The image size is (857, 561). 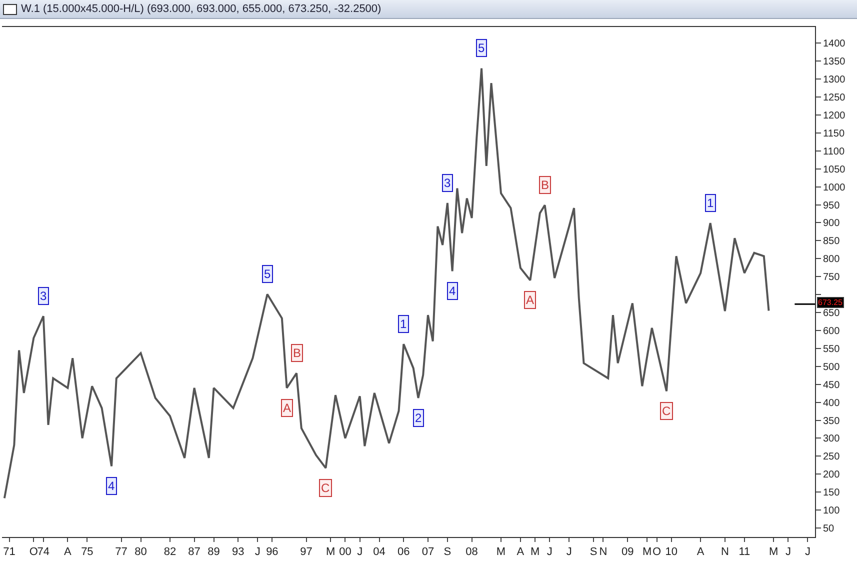 What do you see at coordinates (831, 403) in the screenshot?
I see `y-tick-label: 400` at bounding box center [831, 403].